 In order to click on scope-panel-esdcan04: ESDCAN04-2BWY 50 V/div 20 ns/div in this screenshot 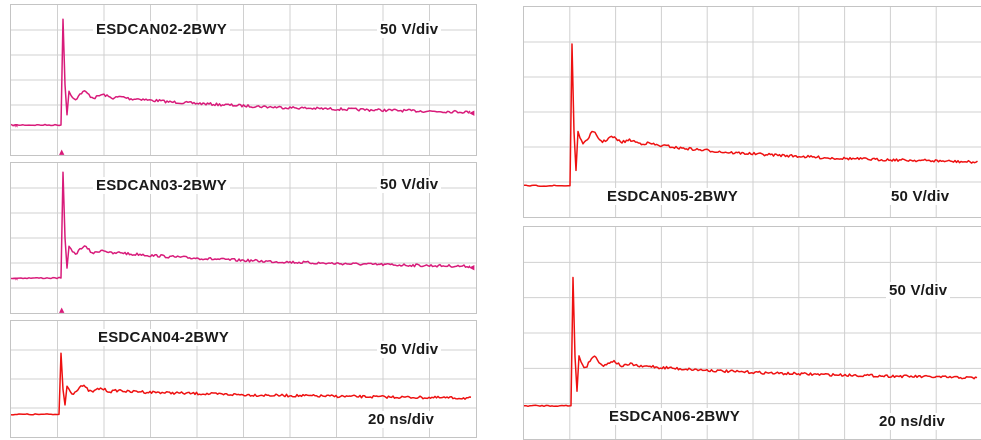, I will do `click(243, 379)`.